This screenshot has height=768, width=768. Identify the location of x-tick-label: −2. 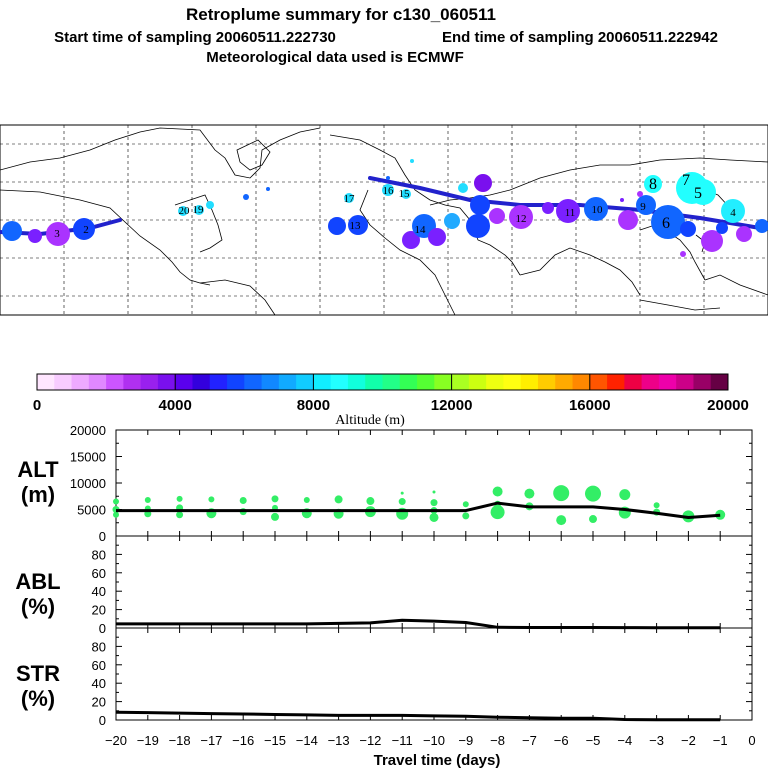
(688, 740).